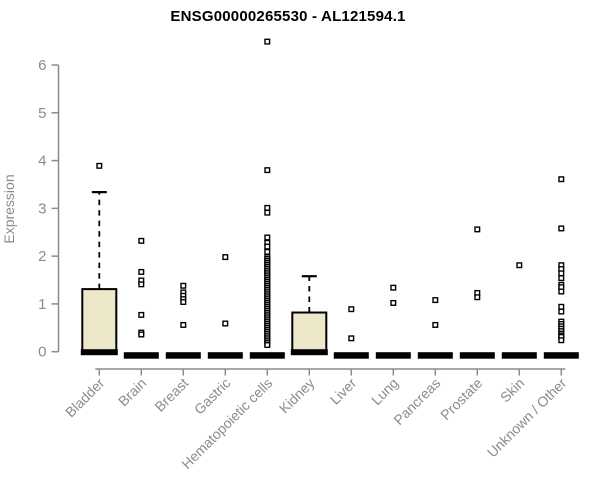 This screenshot has width=600, height=500. Describe the element at coordinates (132, 392) in the screenshot. I see `category-label: Brain` at that location.